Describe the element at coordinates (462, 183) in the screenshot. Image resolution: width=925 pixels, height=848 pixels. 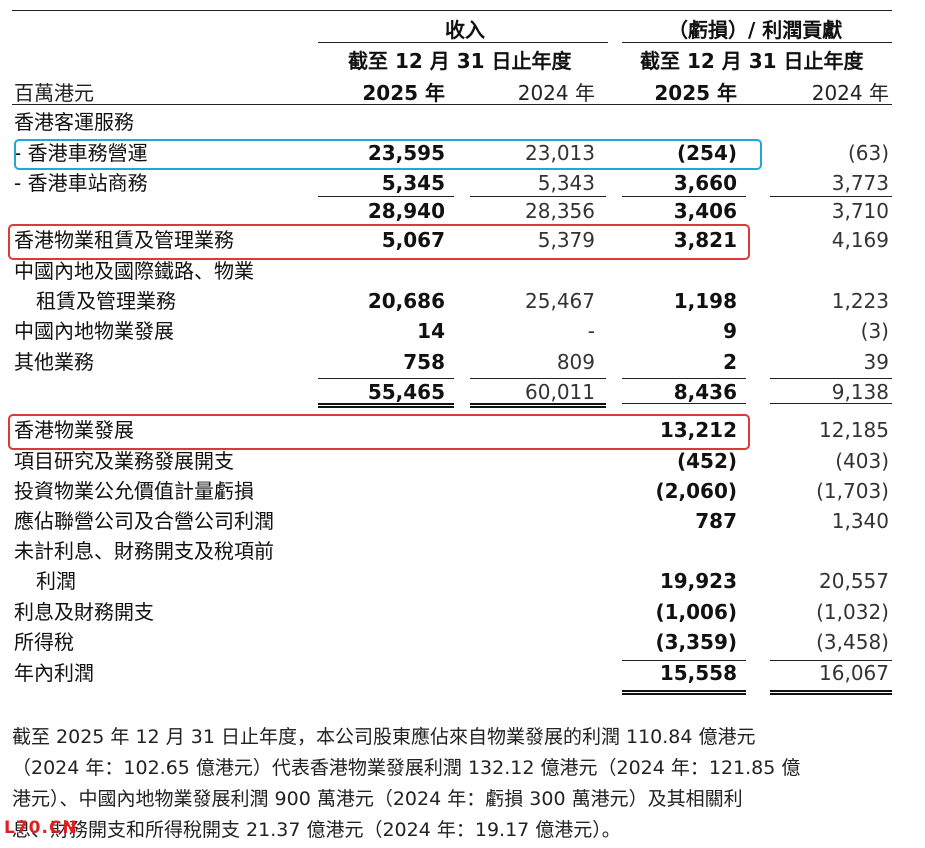
I see `table-row: - 香港車站商務 5,345 5,343 3,660 3,773` at that location.